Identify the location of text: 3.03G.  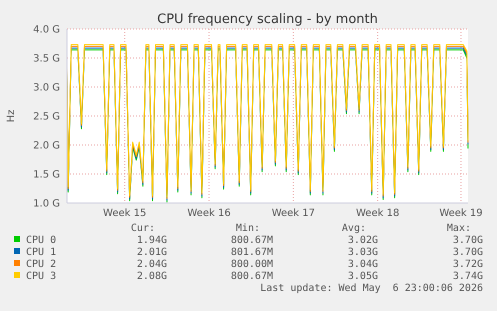
(363, 252).